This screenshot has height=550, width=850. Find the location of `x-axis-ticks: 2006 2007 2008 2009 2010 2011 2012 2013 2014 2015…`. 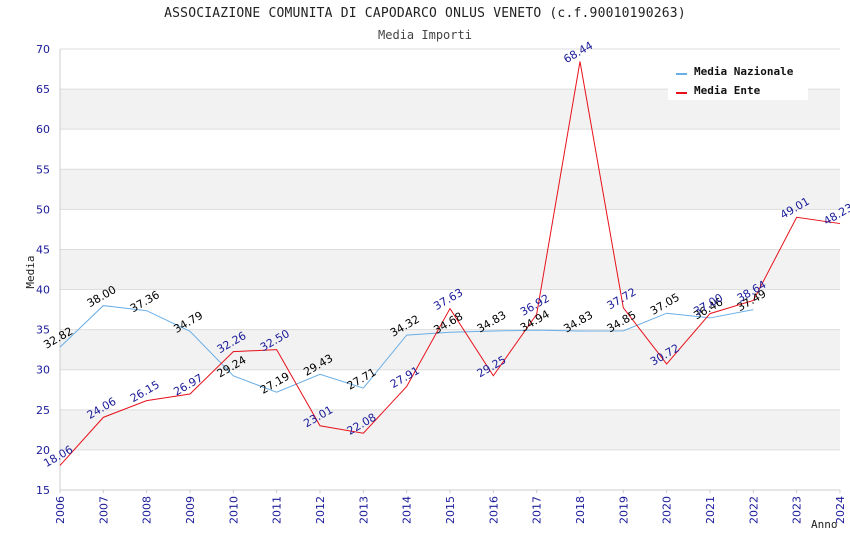

x-axis-ticks: 2006 2007 2008 2009 2010 2011 2012 2013 2014 2015… is located at coordinates (450, 507).